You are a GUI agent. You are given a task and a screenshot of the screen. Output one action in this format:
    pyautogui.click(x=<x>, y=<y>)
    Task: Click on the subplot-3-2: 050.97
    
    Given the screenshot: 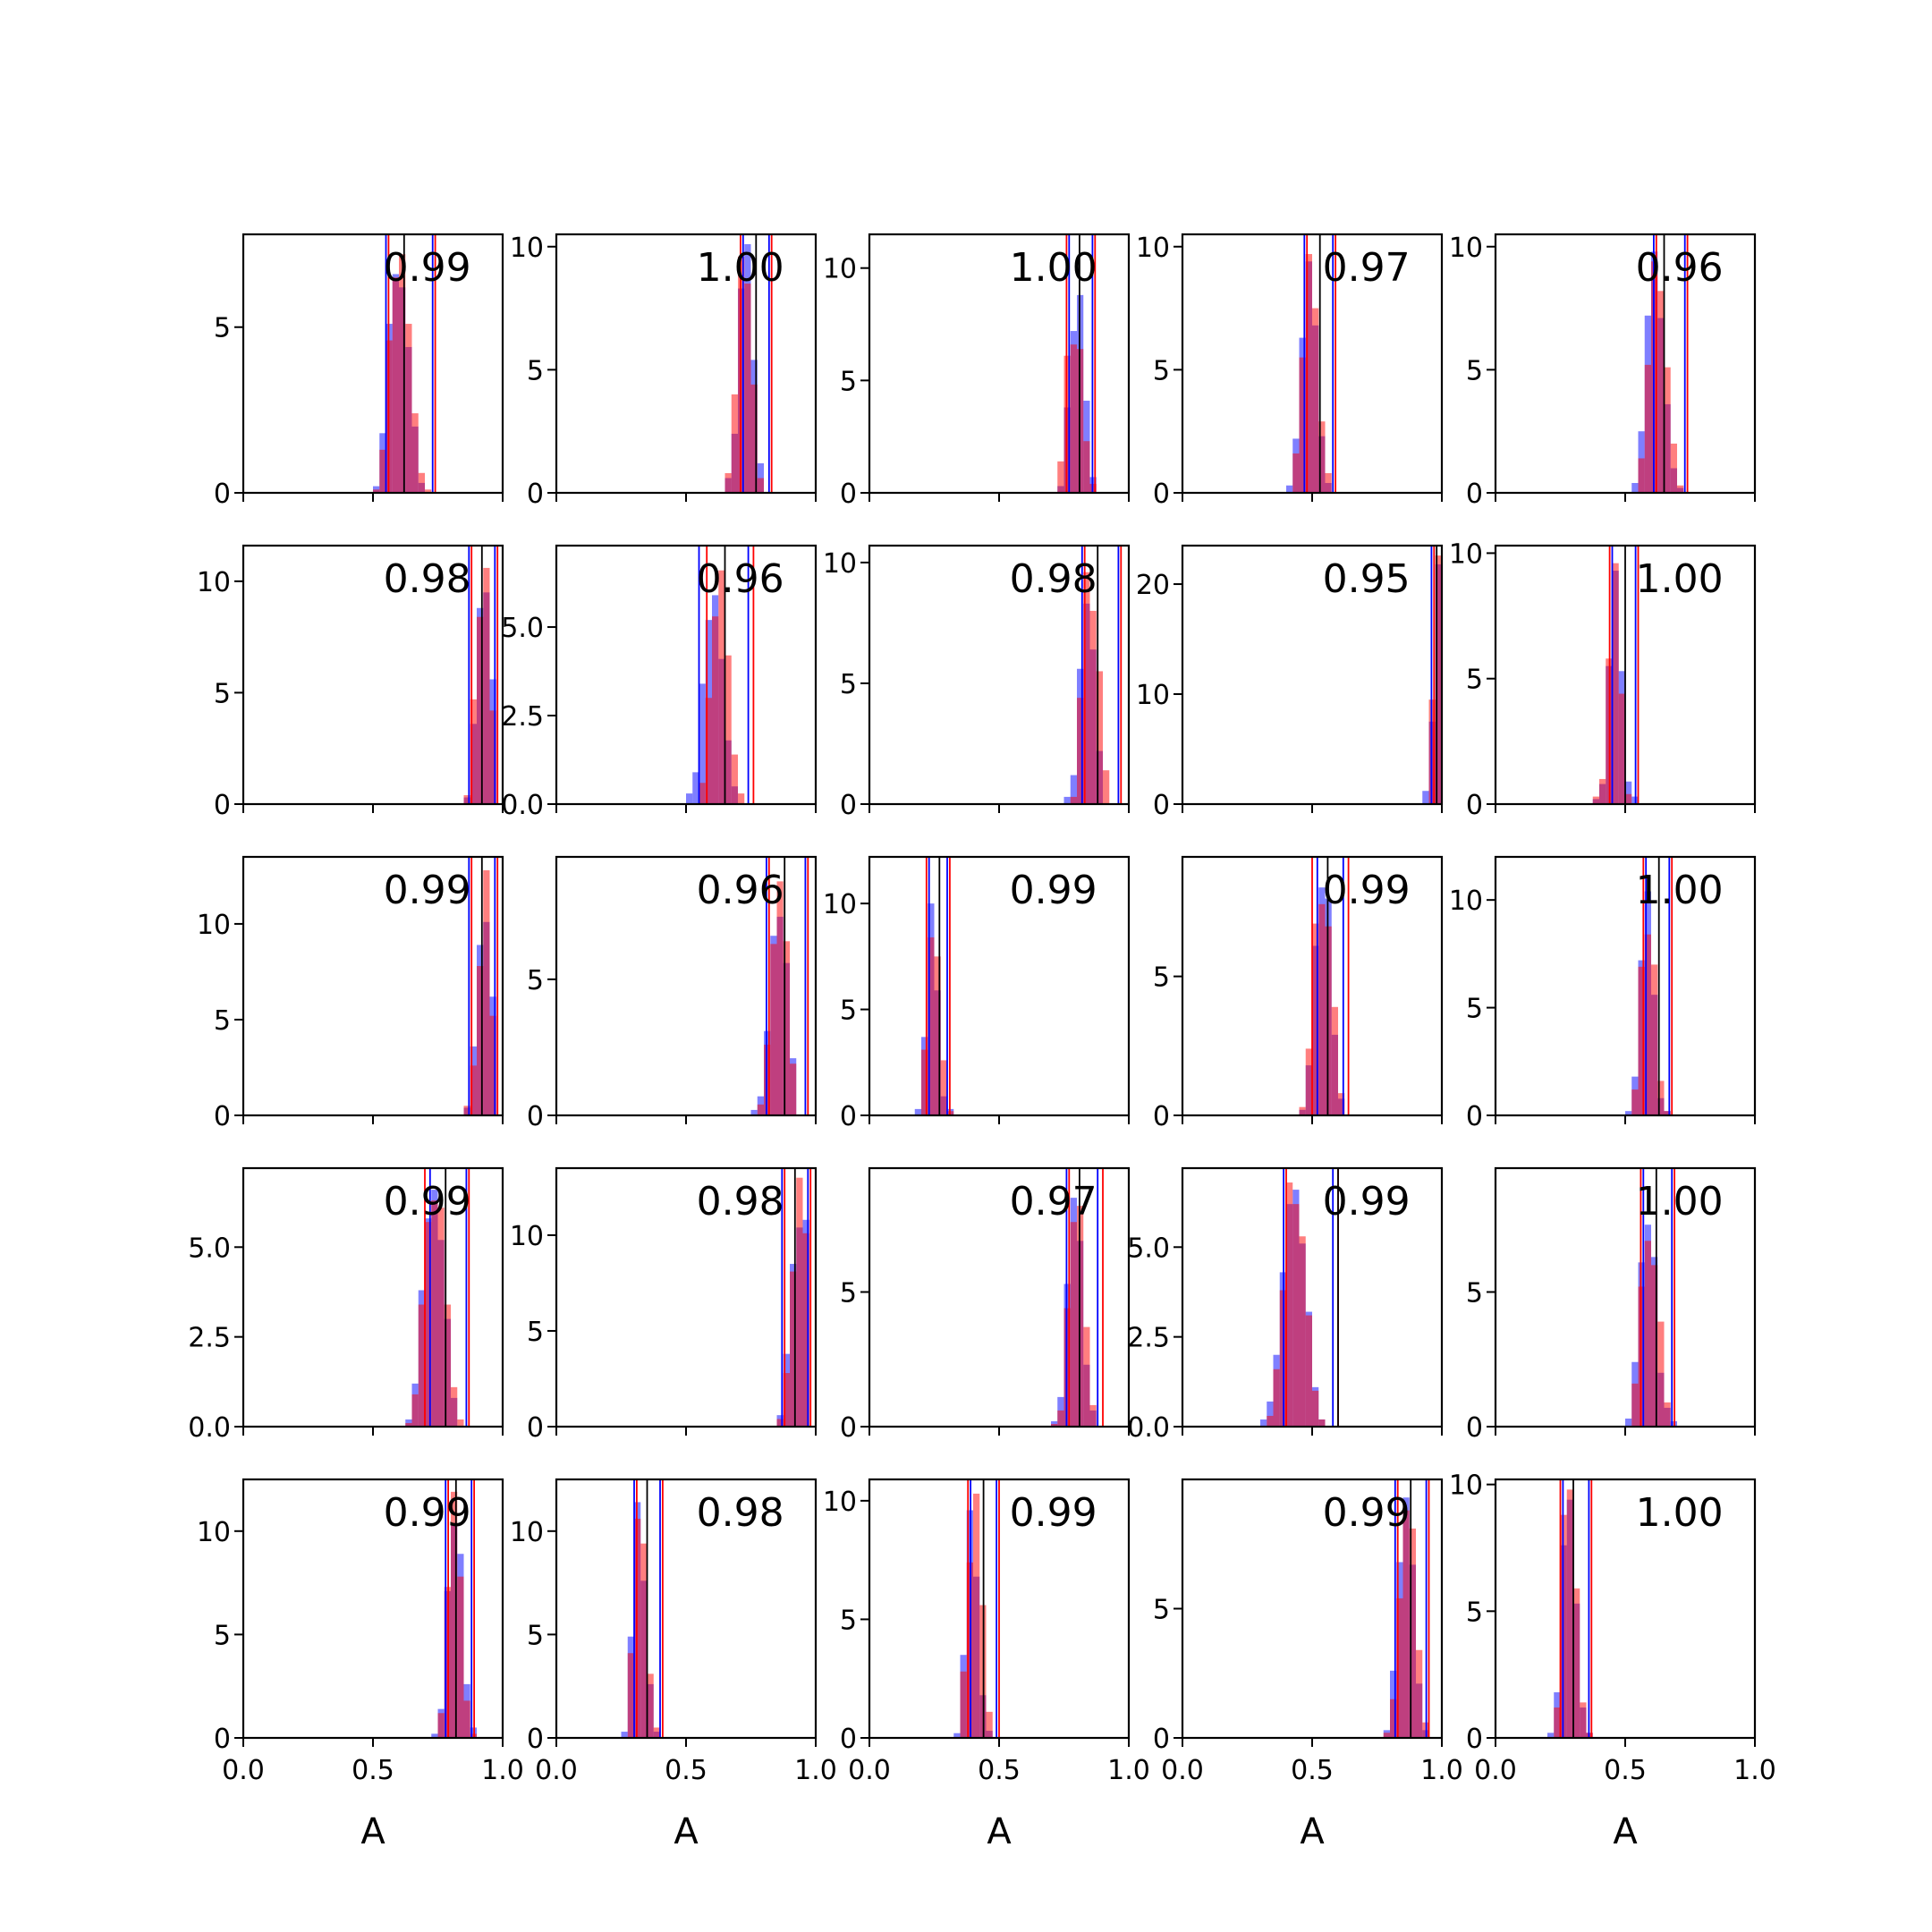 What is the action you would take?
    pyautogui.click(x=985, y=1305)
    